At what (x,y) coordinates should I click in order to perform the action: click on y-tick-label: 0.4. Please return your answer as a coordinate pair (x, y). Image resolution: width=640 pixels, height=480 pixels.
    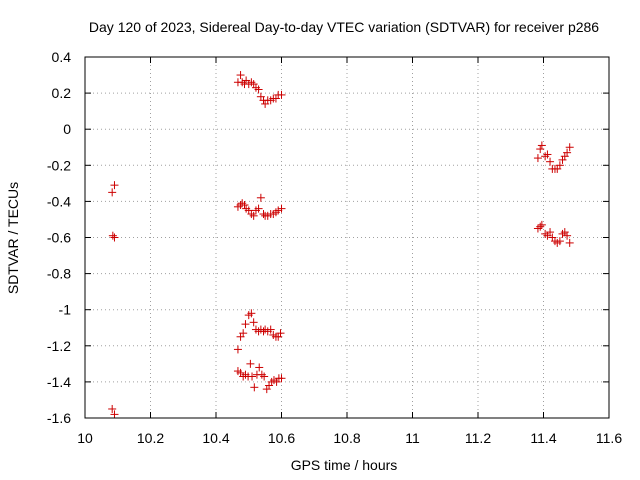
    Looking at the image, I should click on (62, 57).